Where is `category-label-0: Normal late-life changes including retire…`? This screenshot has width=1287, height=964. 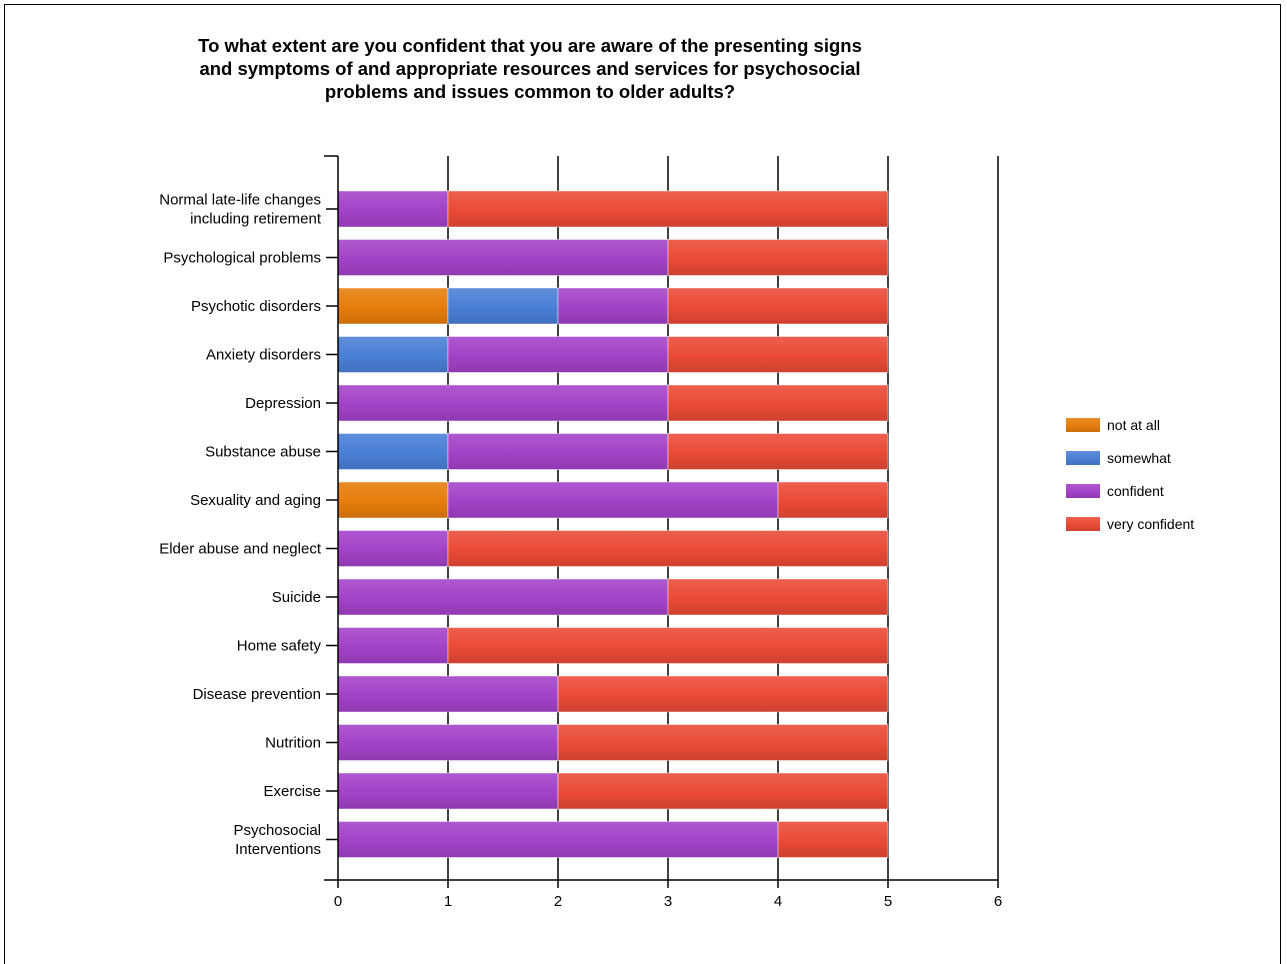
category-label-0: Normal late-life changes including retire… is located at coordinates (240, 210).